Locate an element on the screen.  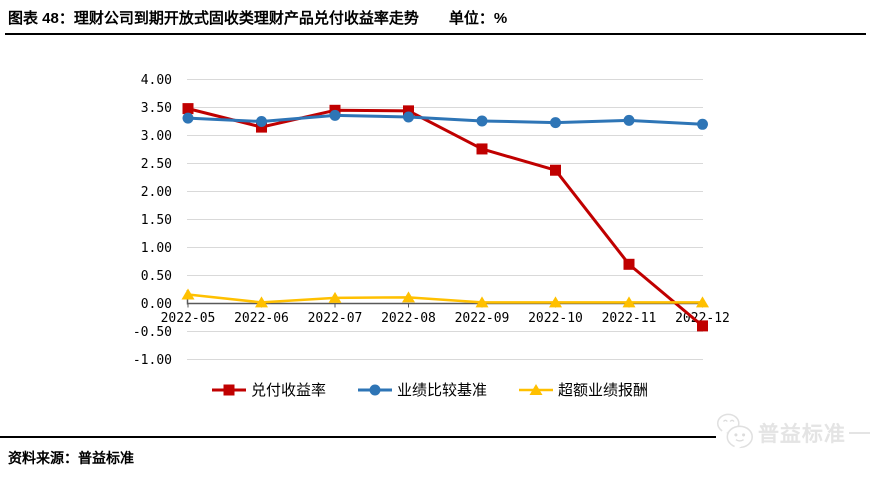
x-axis-tick-label: 2022-08 is located at coordinates (408, 318).